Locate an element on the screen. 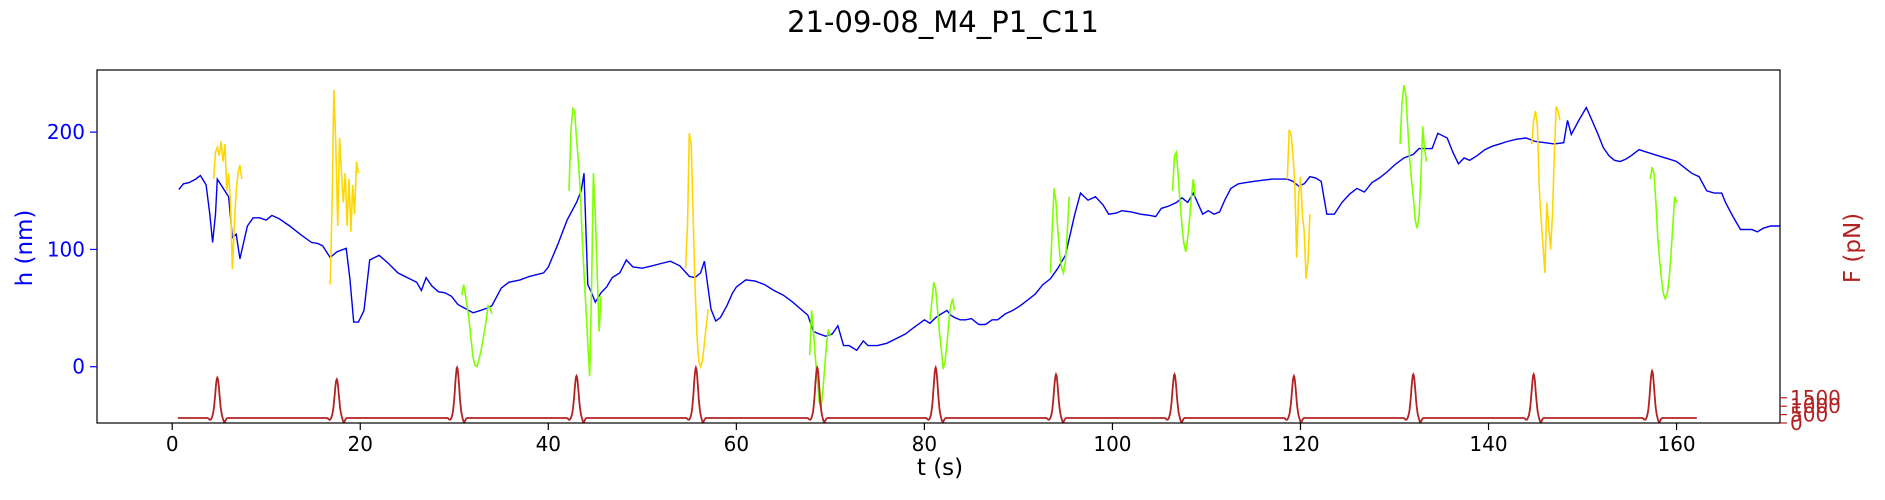 The width and height of the screenshot is (1885, 500). y-right-tick-label: 0 is located at coordinates (1796, 423).